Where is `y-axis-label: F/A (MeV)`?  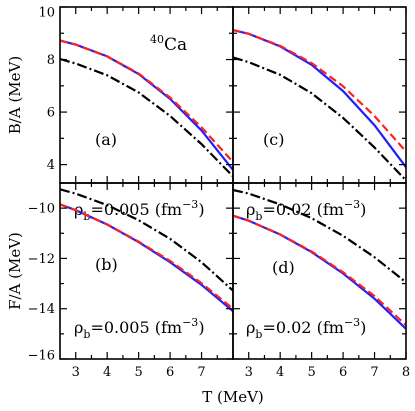 y-axis-label: F/A (MeV) is located at coordinates (15, 271).